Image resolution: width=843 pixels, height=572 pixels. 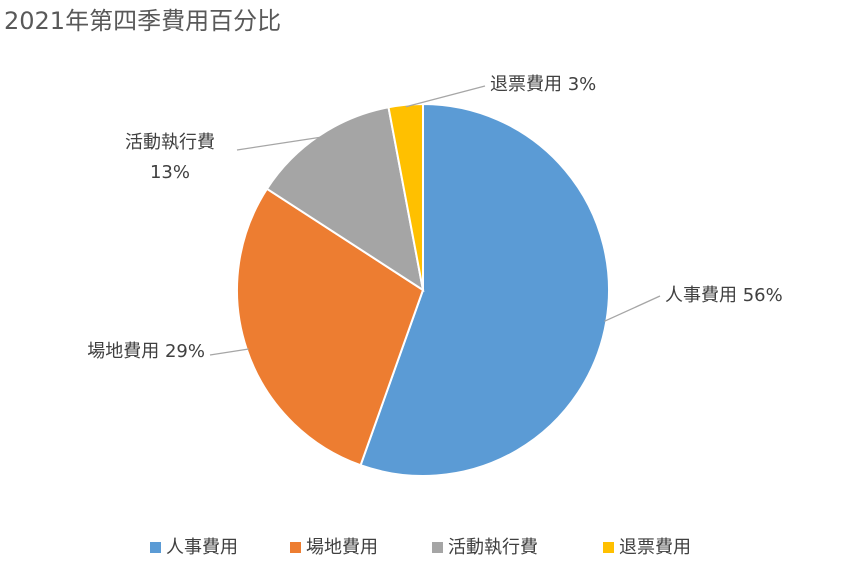 What do you see at coordinates (763, 295) in the screenshot?
I see `label-value: 56%` at bounding box center [763, 295].